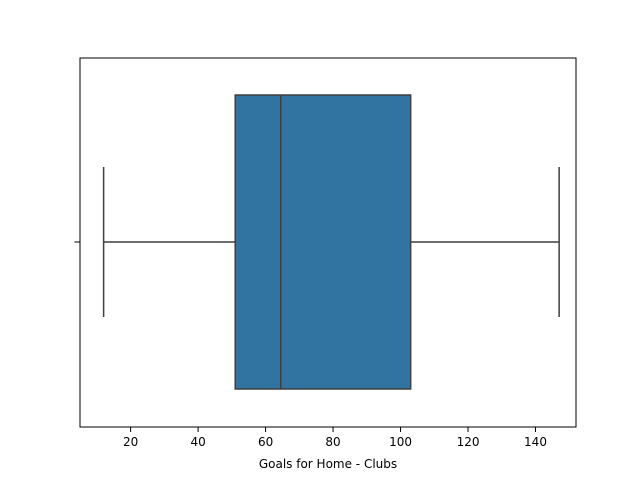  Describe the element at coordinates (265, 442) in the screenshot. I see `x-tick-label: 60` at that location.